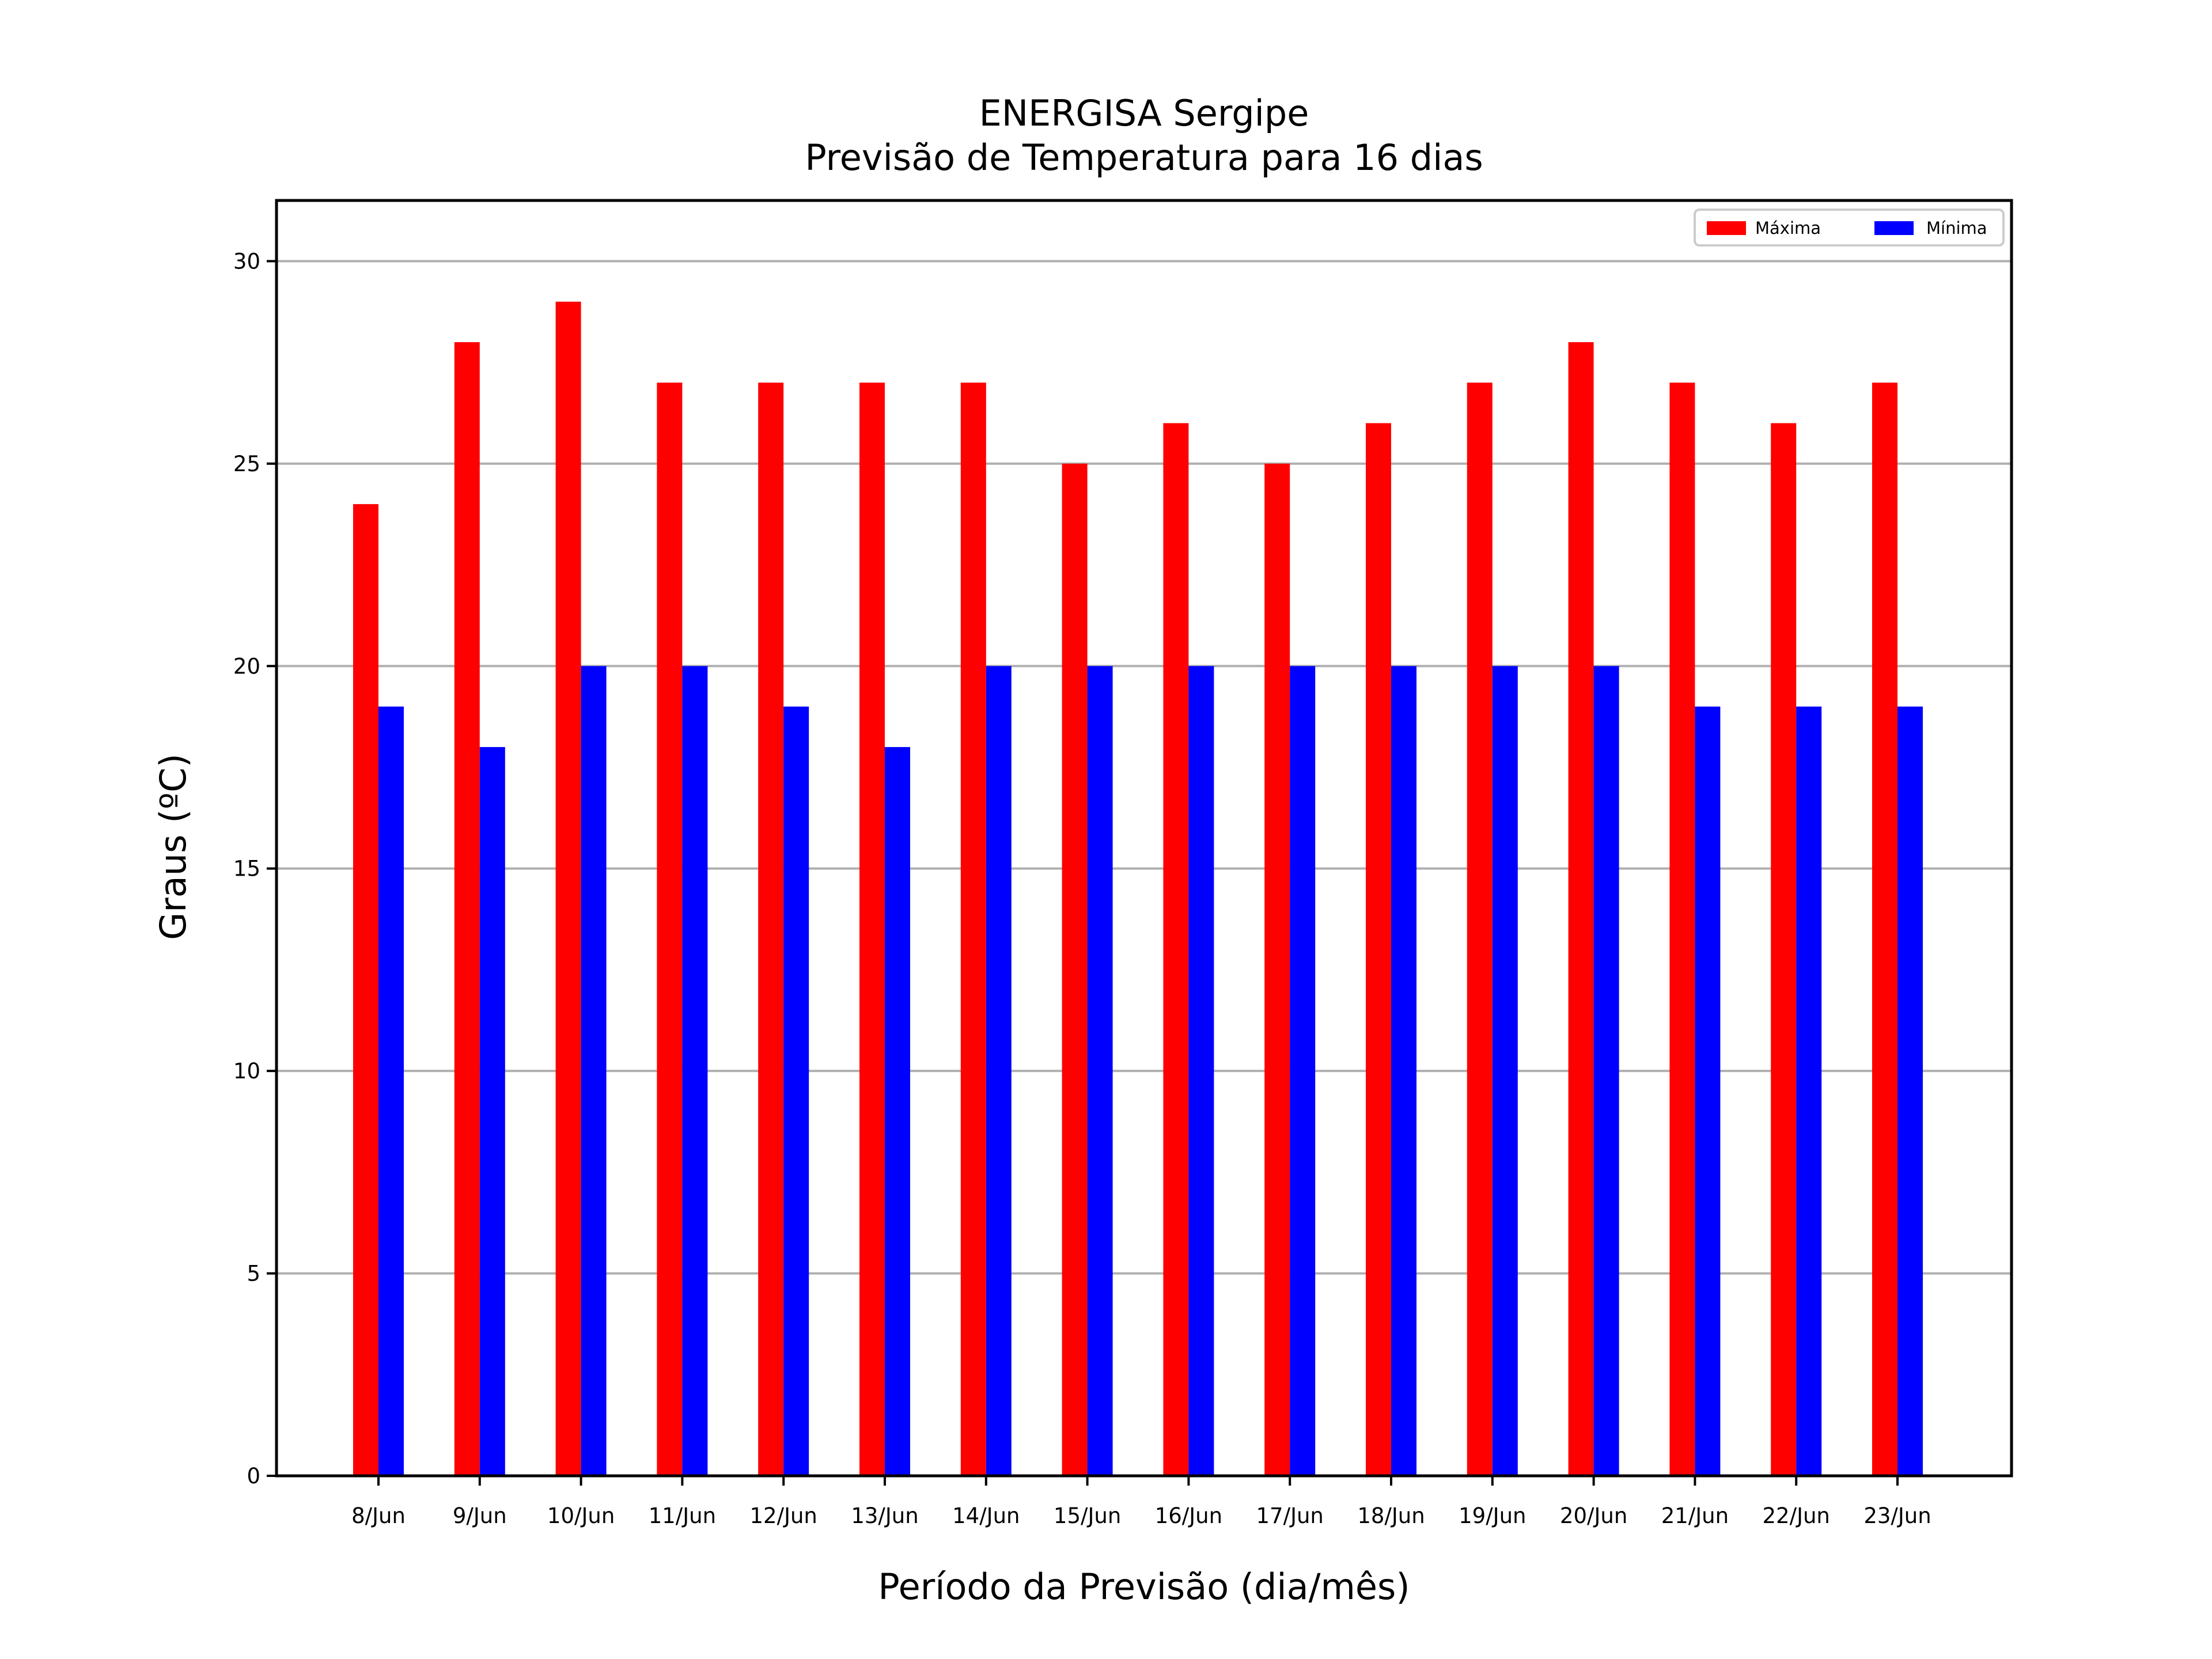 Image resolution: width=2212 pixels, height=1659 pixels. What do you see at coordinates (1303, 1071) in the screenshot?
I see `bar-minima-17-jun` at bounding box center [1303, 1071].